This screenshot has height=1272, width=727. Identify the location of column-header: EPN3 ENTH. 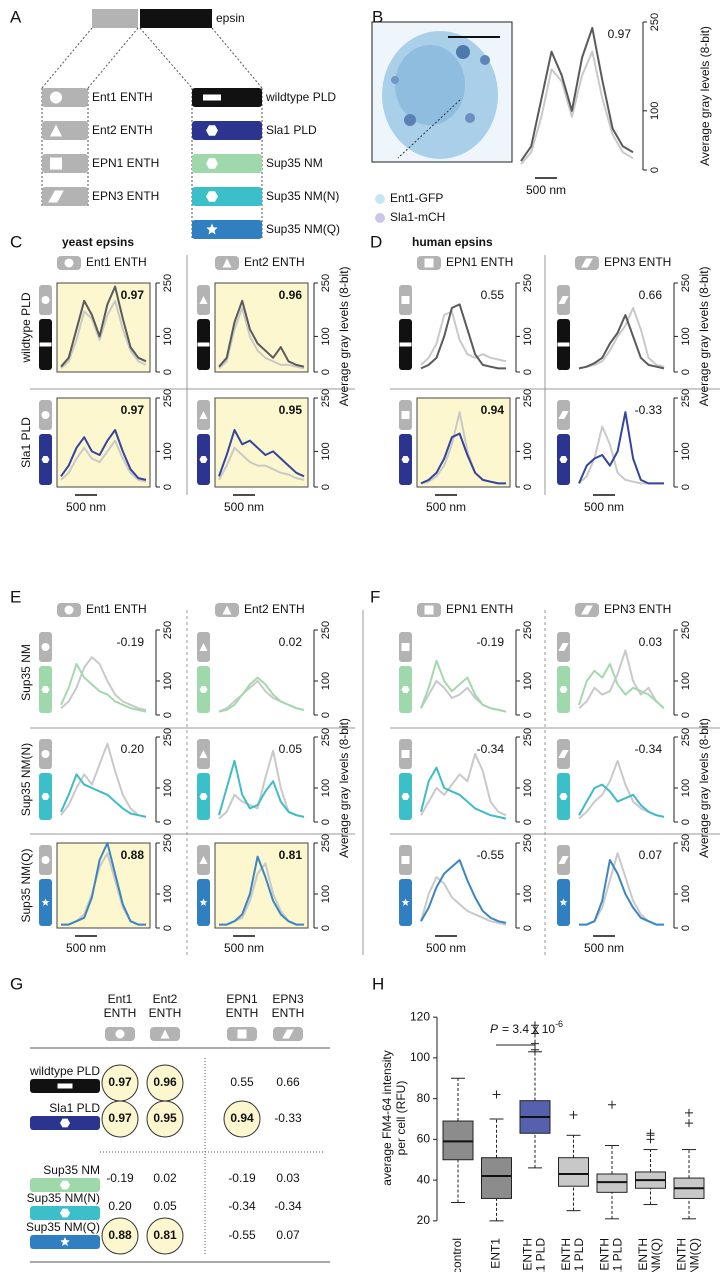
(637, 262).